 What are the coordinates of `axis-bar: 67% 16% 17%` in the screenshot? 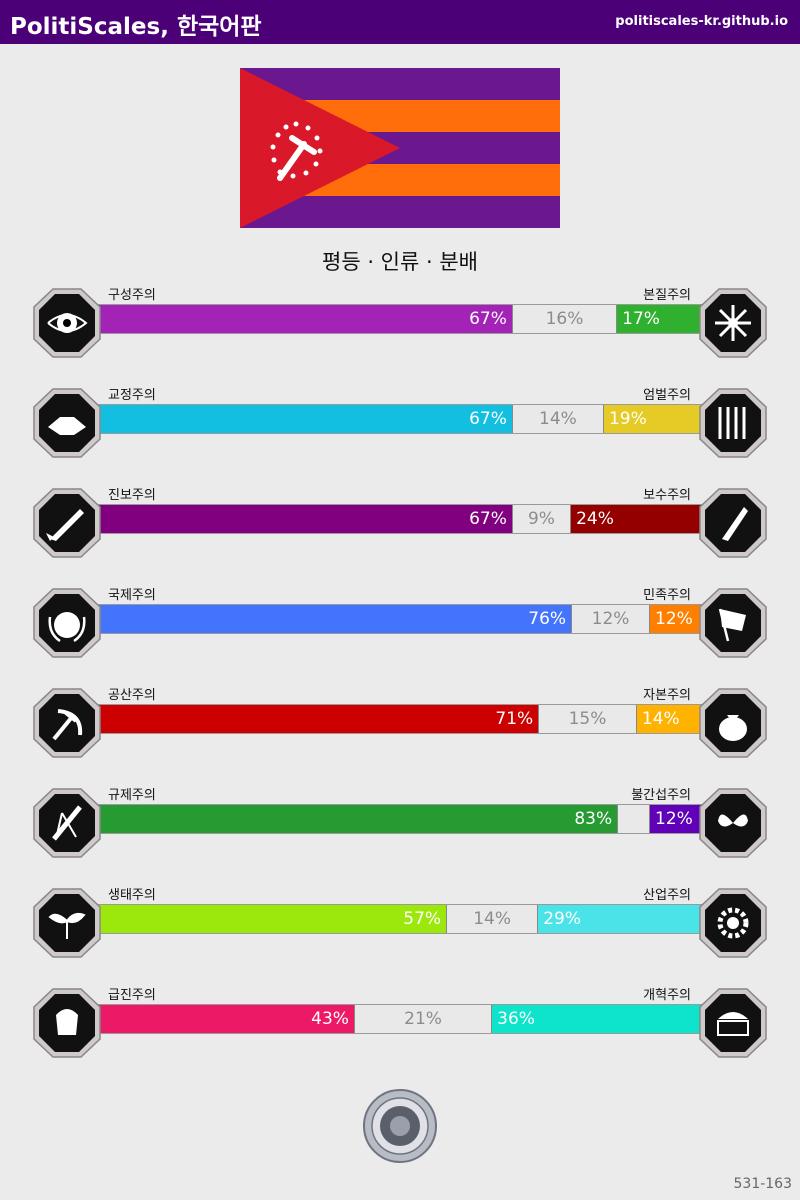 It's located at (400, 319).